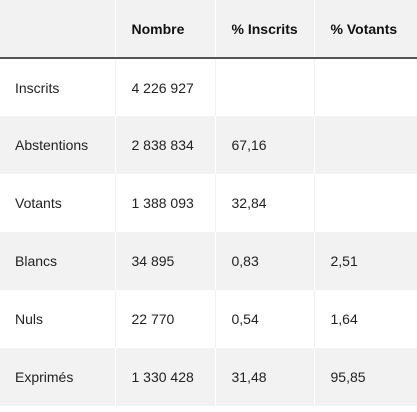  What do you see at coordinates (365, 29) in the screenshot?
I see `header-pct-votants: % Votants` at bounding box center [365, 29].